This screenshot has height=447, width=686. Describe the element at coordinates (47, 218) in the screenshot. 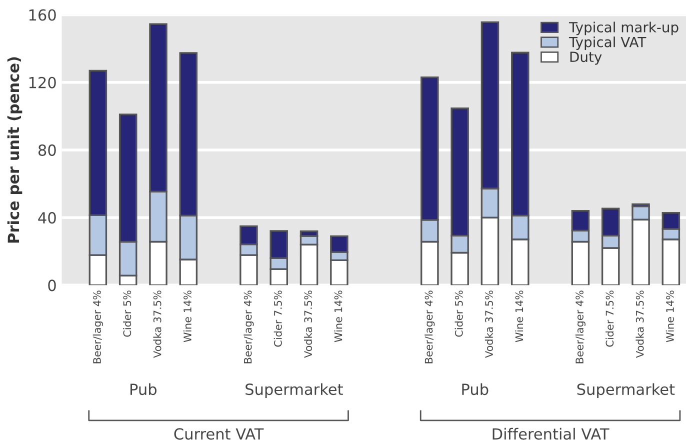

I see `y-tick-label: 40` at that location.